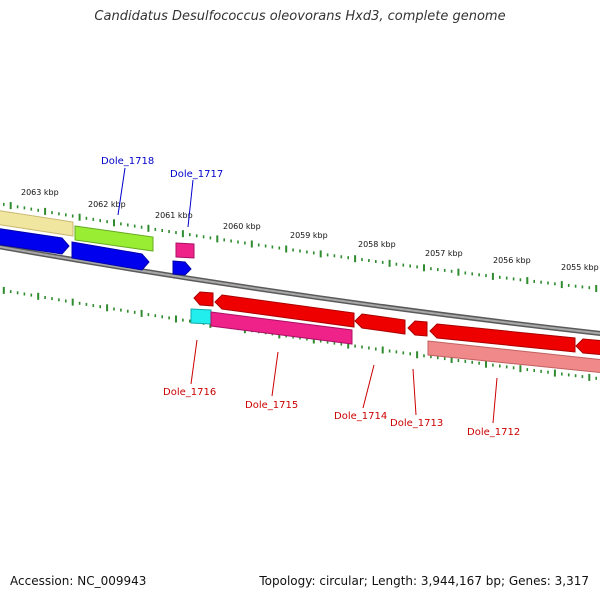  Describe the element at coordinates (174, 215) in the screenshot. I see `kbp-label: 2061 kbp` at that location.